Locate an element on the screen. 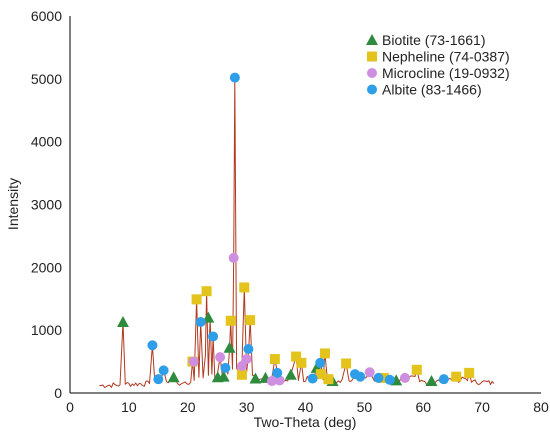 This screenshot has height=442, width=550. x-tick-label: 30 is located at coordinates (247, 407).